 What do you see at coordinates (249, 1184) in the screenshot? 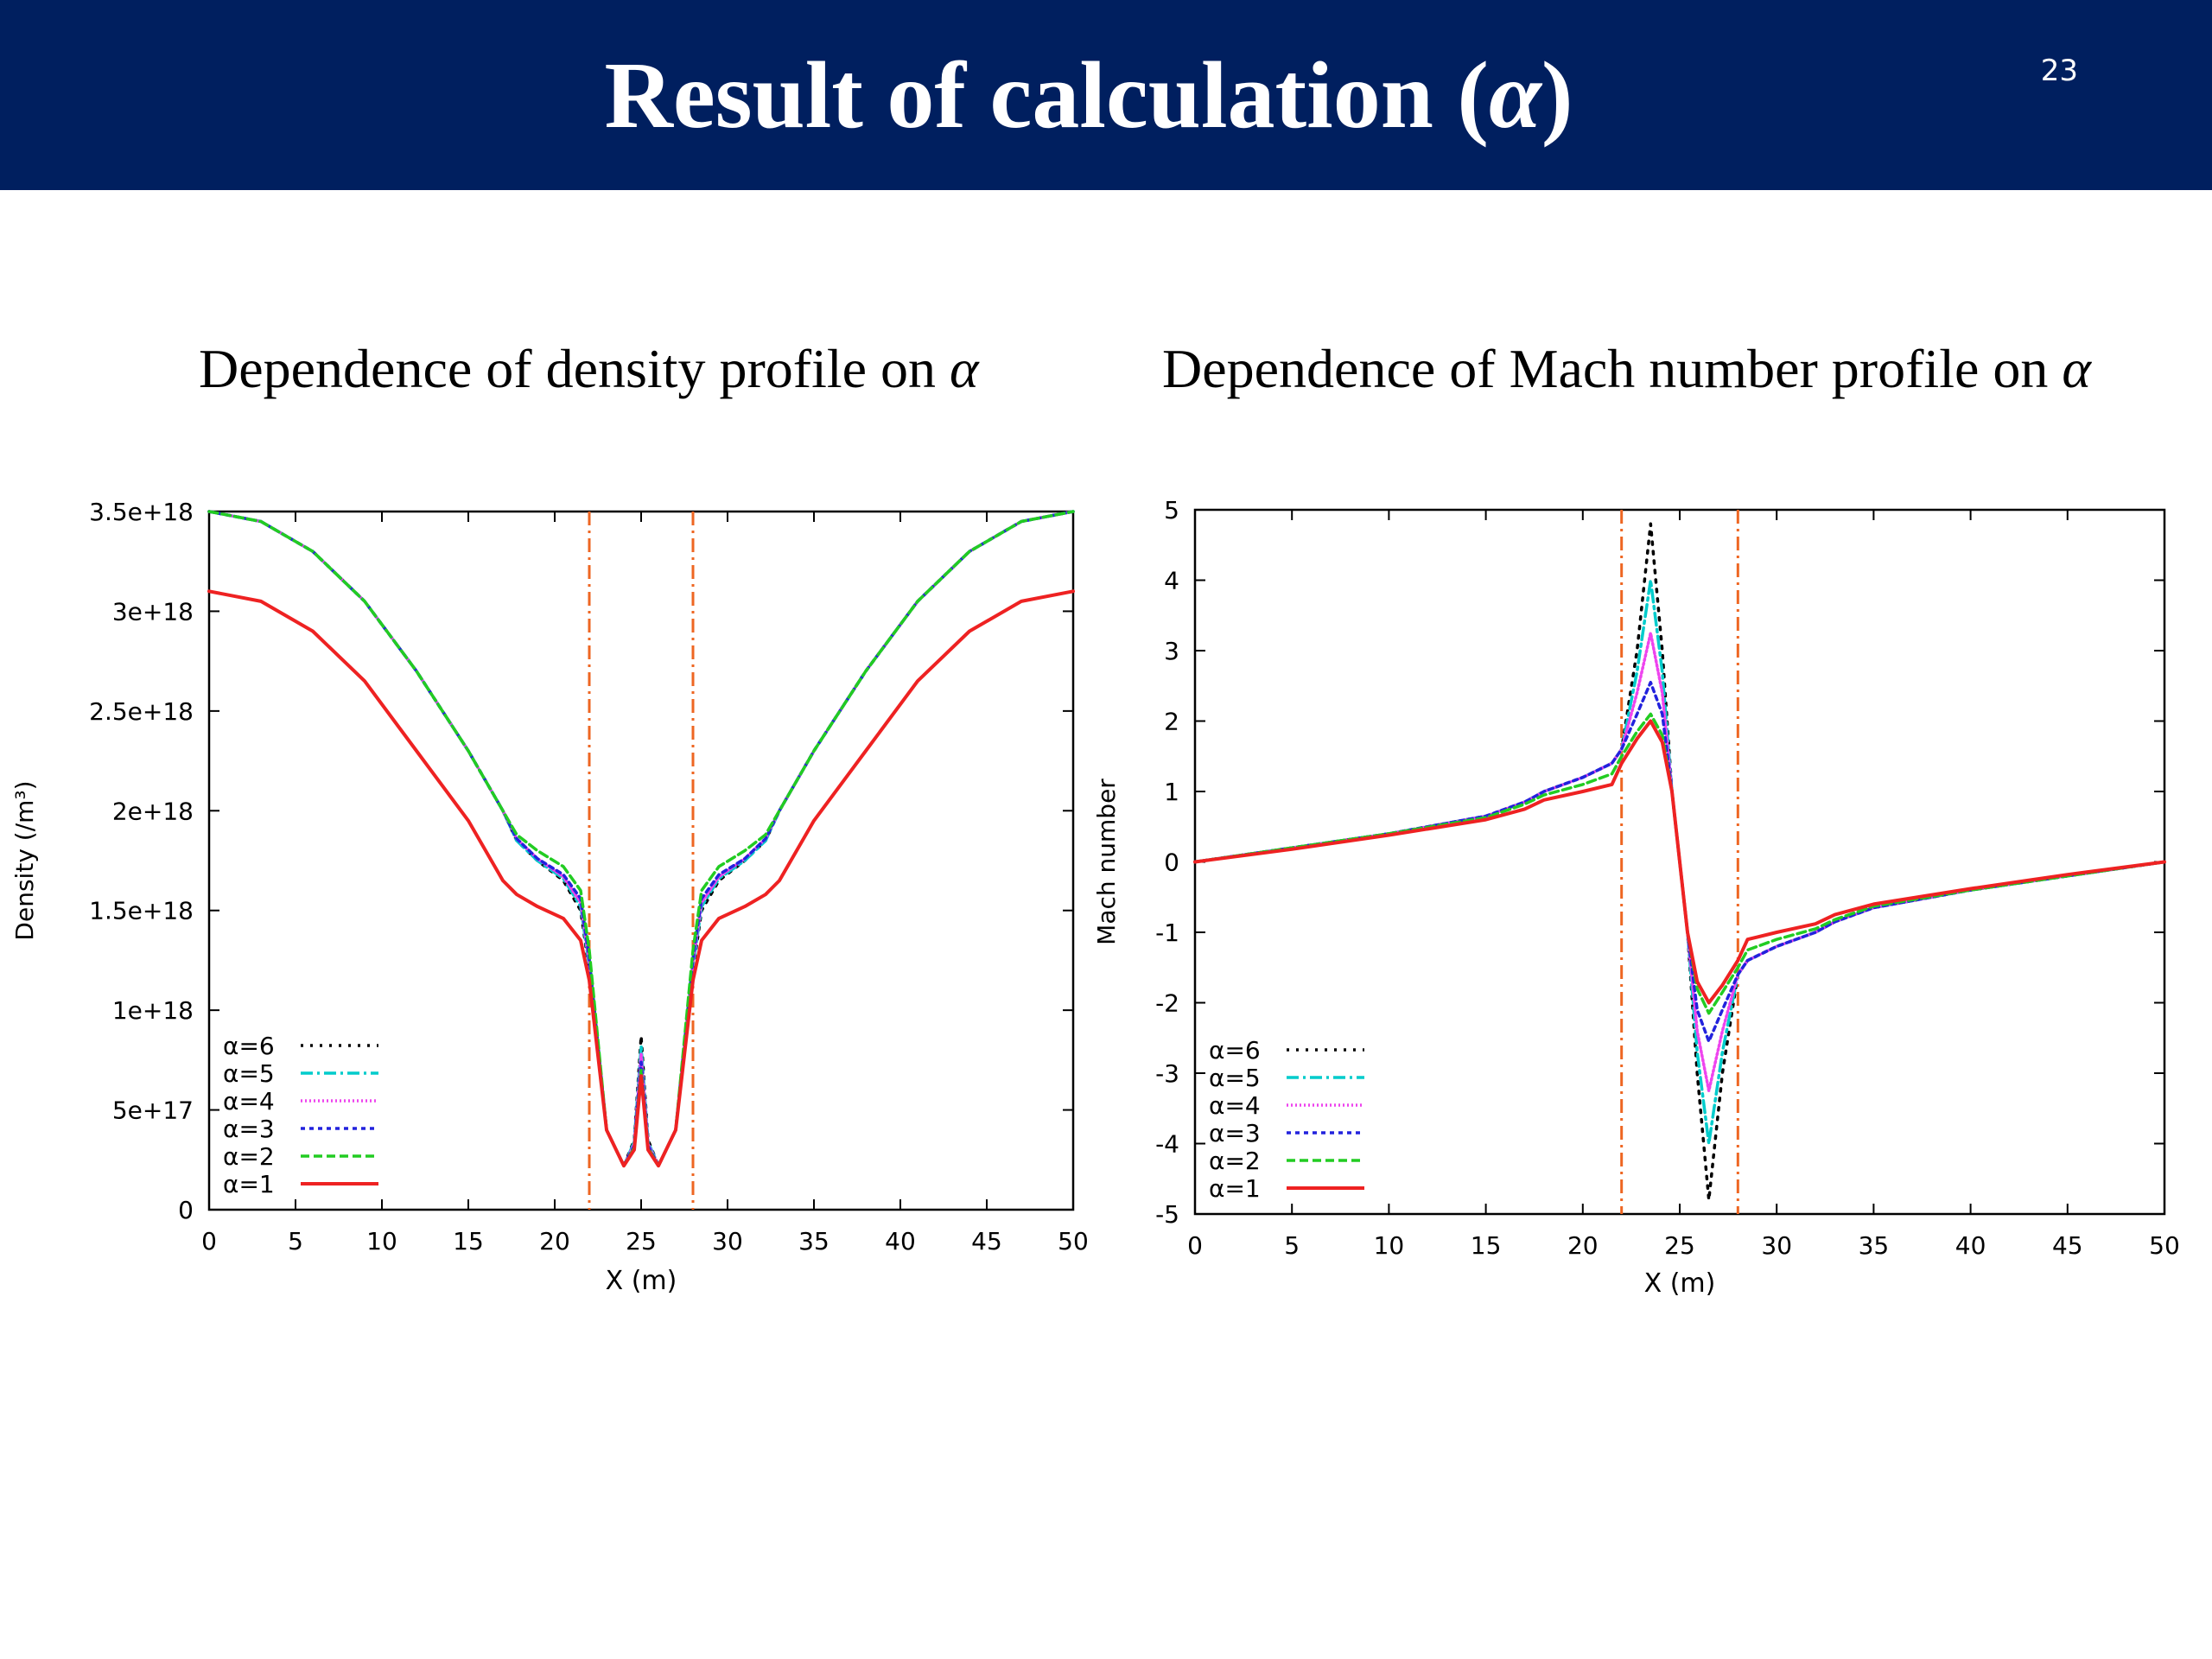
I see `density-legend-label: α=1` at bounding box center [249, 1184].